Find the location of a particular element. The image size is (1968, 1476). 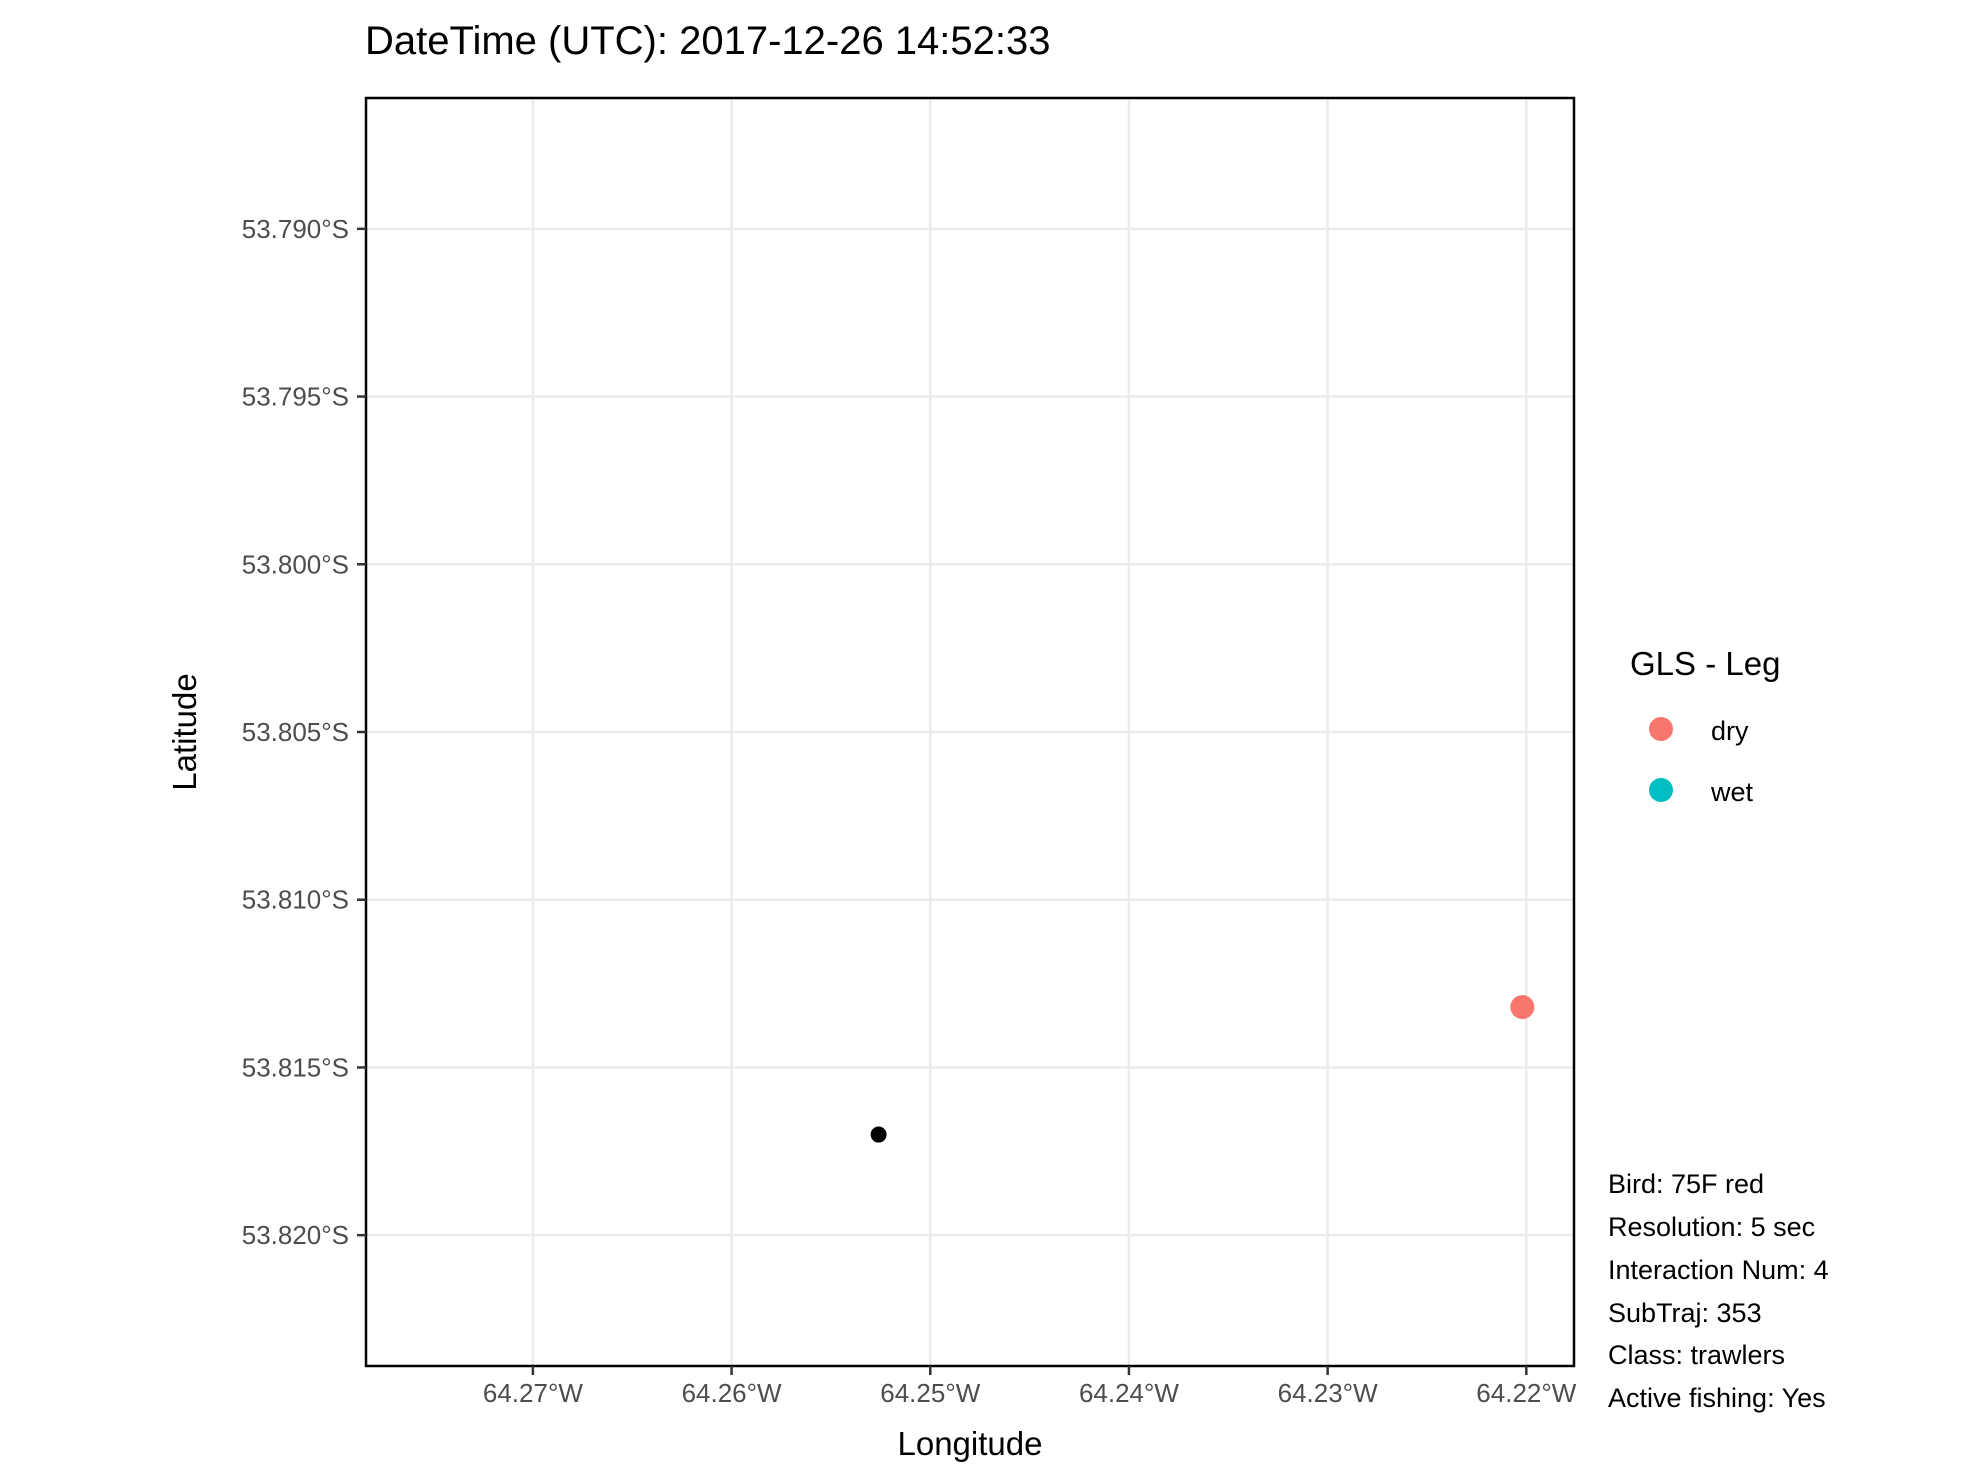

info-line-bird: Bird: 75F red is located at coordinates (1686, 1184).